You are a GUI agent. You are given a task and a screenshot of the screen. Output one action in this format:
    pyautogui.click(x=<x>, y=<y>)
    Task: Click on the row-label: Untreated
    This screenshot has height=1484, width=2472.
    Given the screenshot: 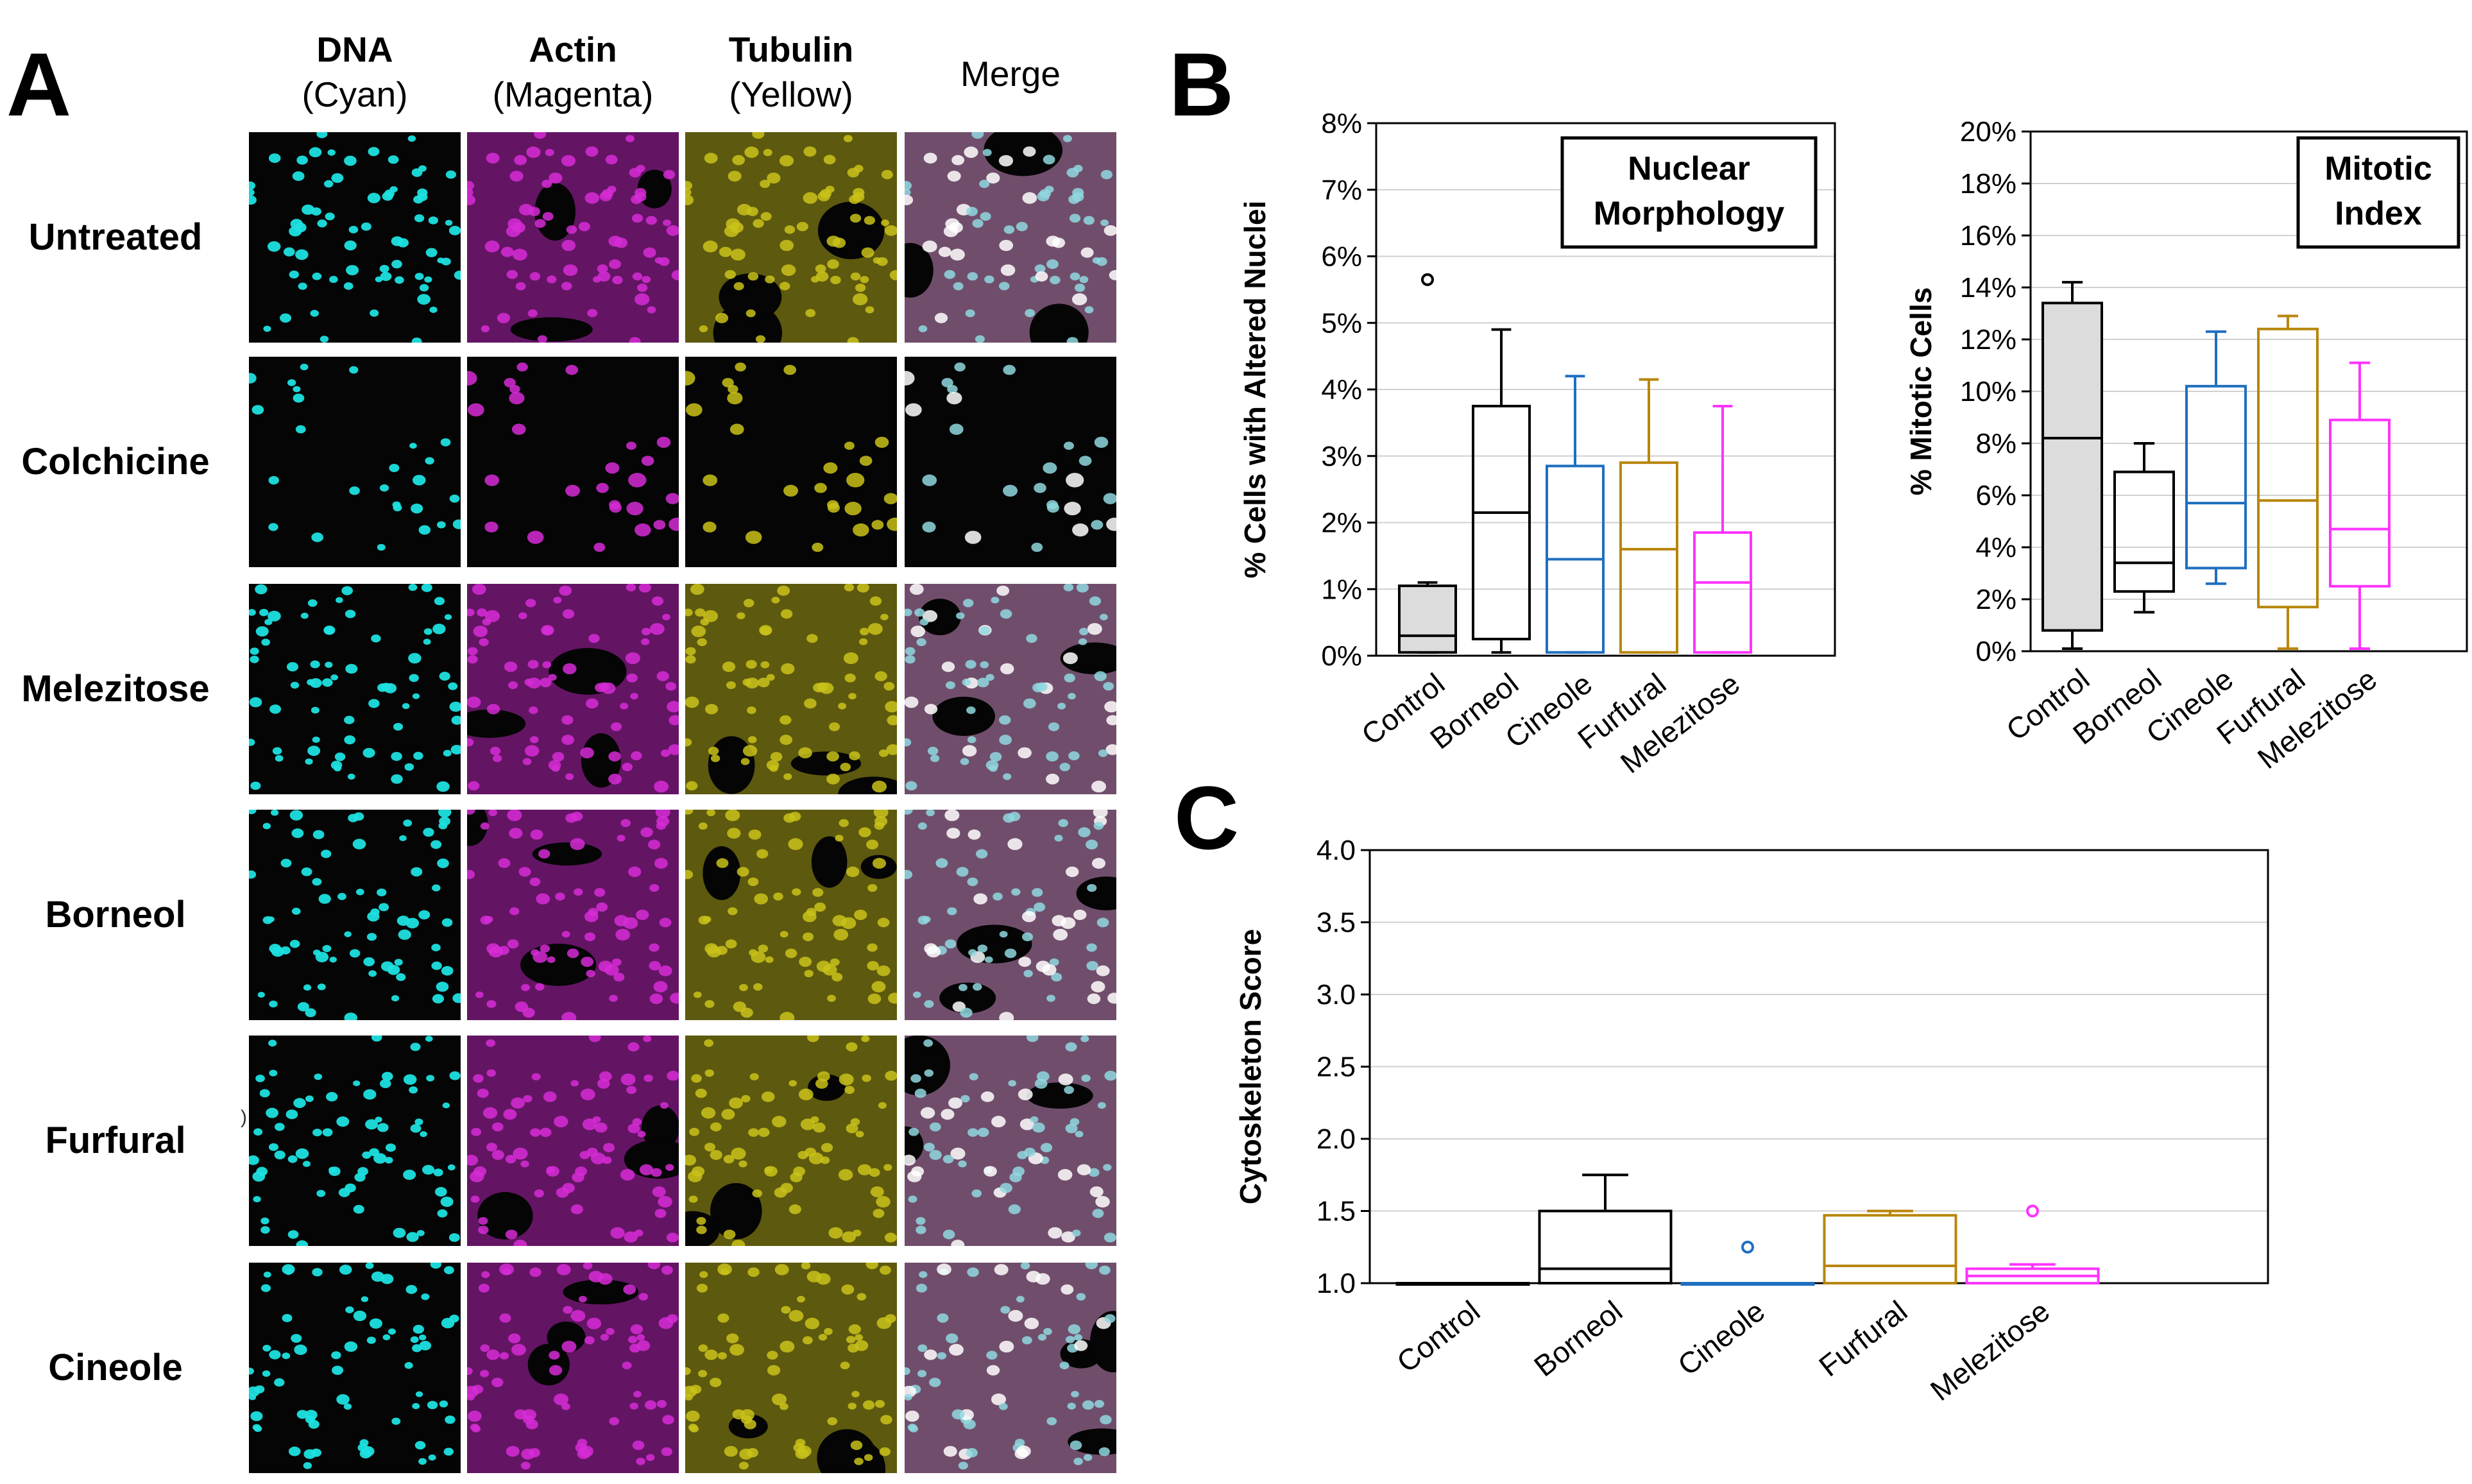 What is the action you would take?
    pyautogui.click(x=115, y=237)
    